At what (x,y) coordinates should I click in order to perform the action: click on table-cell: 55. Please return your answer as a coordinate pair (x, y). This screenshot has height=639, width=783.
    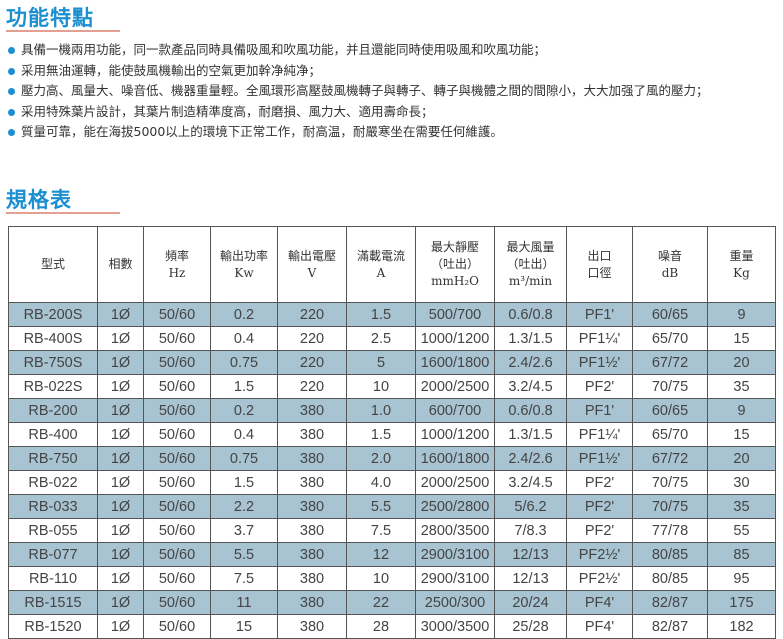
    Looking at the image, I should click on (741, 530).